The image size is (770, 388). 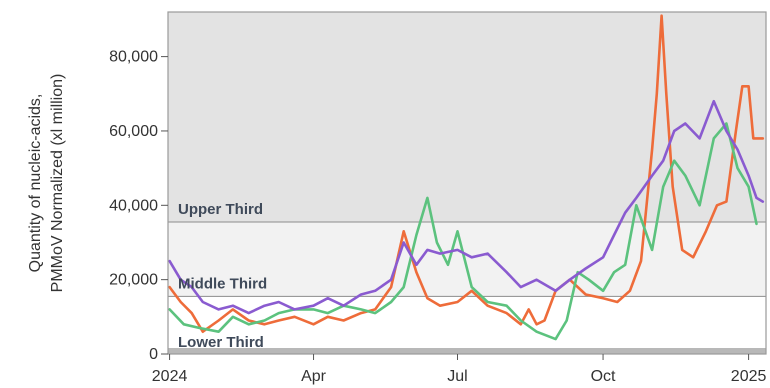 I want to click on y-tick-label-3: 40,000, so click(x=133, y=205).